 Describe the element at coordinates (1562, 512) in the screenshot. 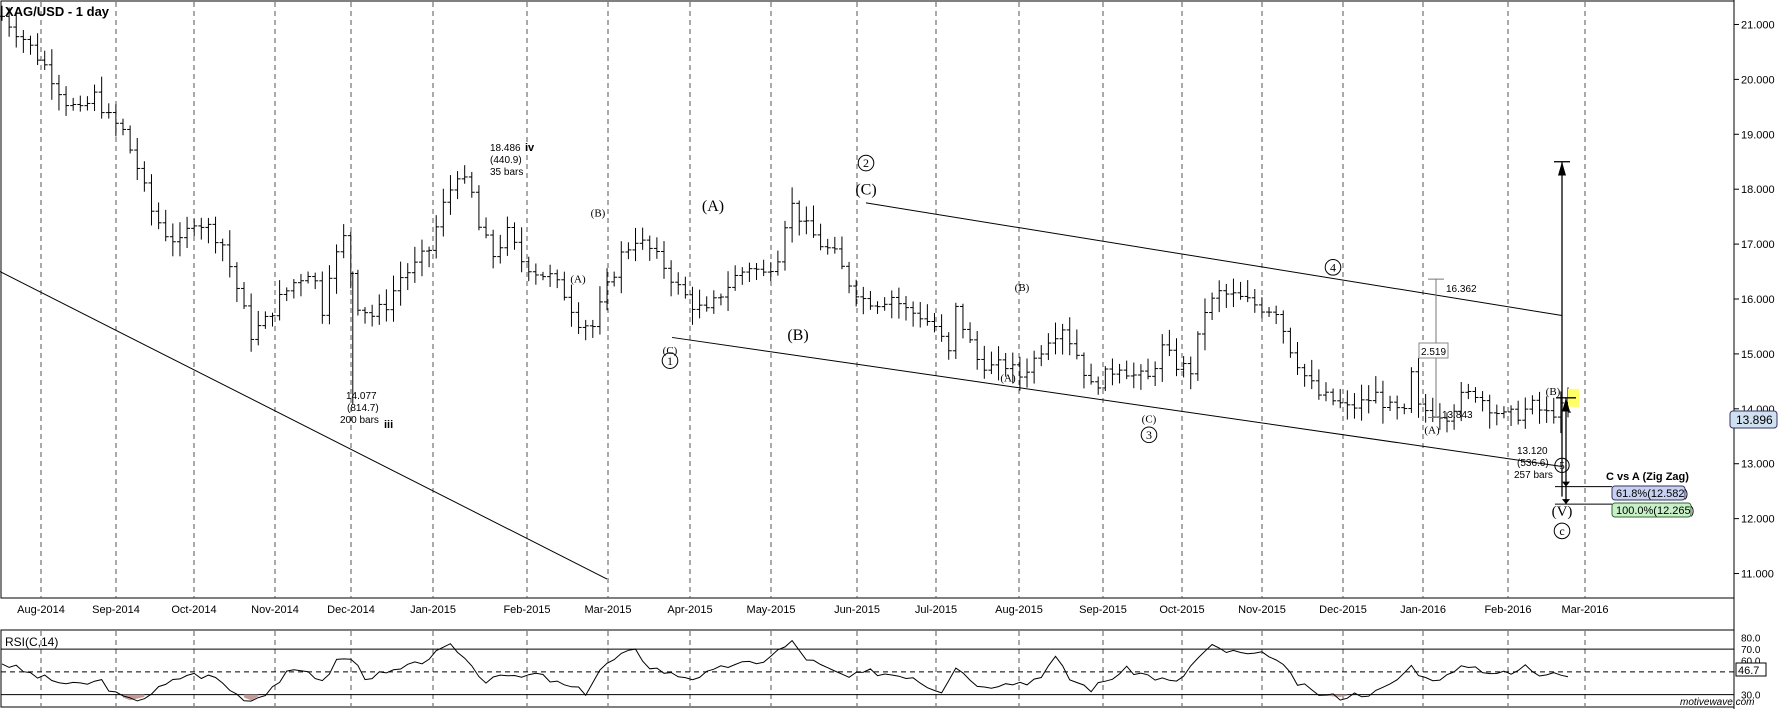

I see `wave-label-v-big: (V)` at that location.